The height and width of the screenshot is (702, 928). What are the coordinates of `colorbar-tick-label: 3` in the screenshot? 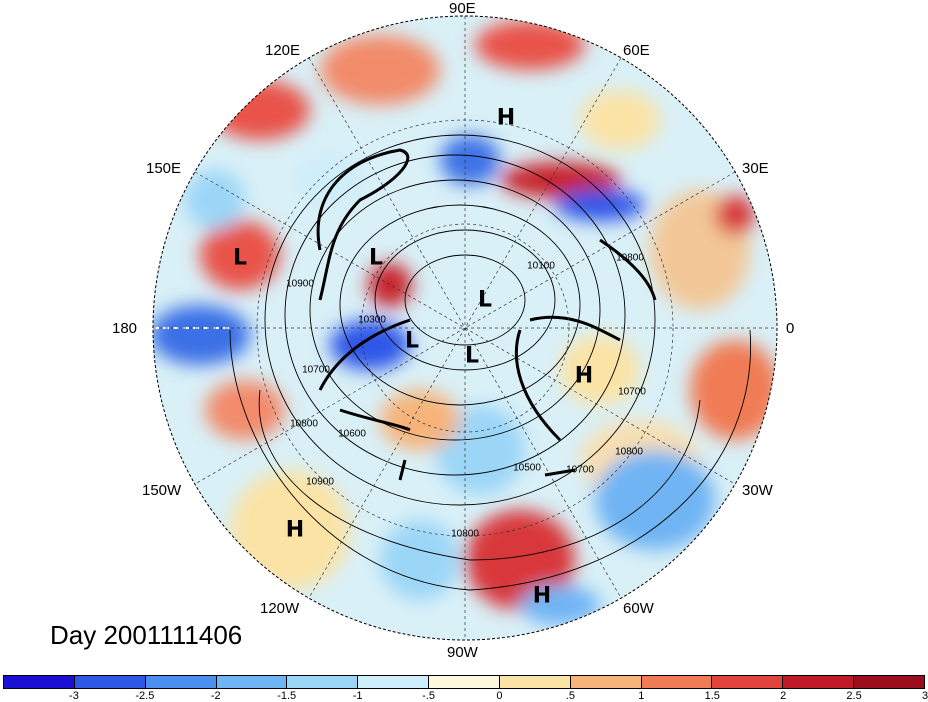 It's located at (924, 696).